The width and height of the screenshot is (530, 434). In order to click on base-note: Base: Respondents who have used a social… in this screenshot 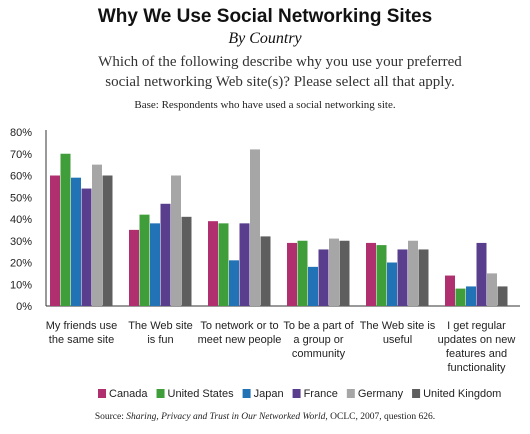, I will do `click(265, 105)`.